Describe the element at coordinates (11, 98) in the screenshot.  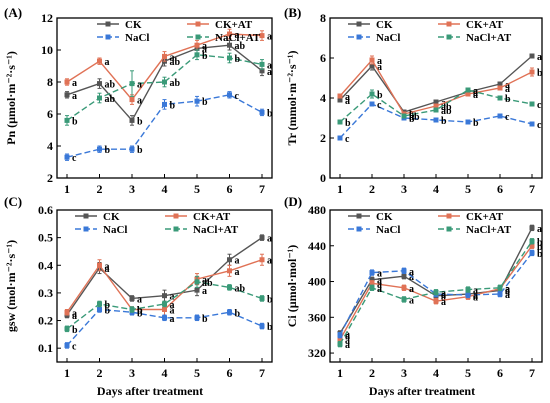
I see `y-axis-label: Pn (µmol·m⁻²·s⁻¹)` at that location.